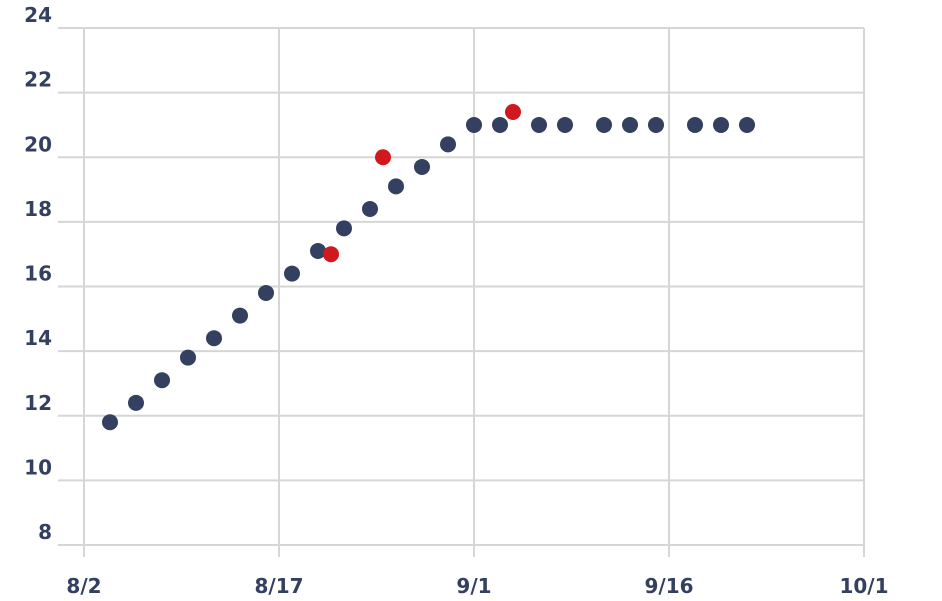 The image size is (942, 601). I want to click on x-axis-tick-labels: 8/2 8/17 9/1 9/16 10/1, so click(477, 586).